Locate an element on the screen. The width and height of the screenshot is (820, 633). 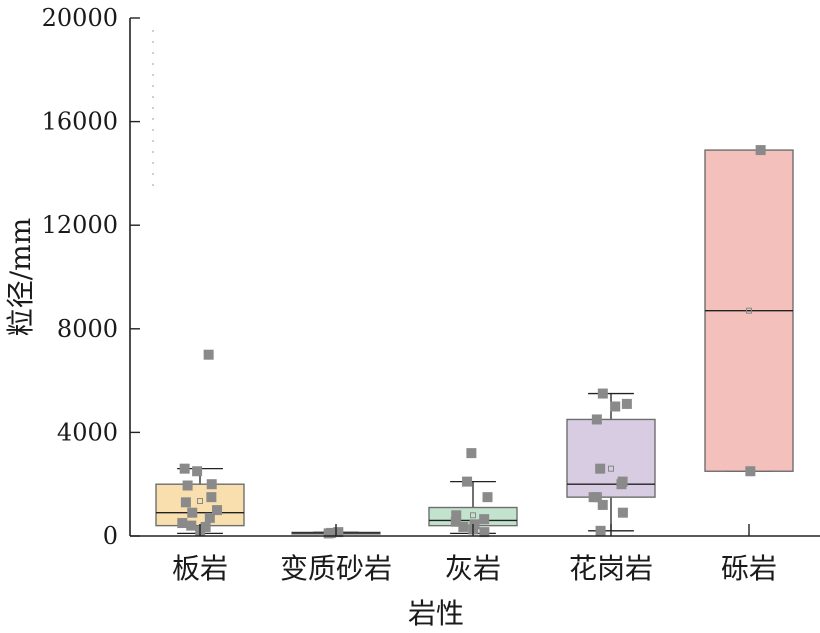
x-ticks: 板岩 变质砂岩 灰岩 花岗岩 砾岩 is located at coordinates (474, 554).